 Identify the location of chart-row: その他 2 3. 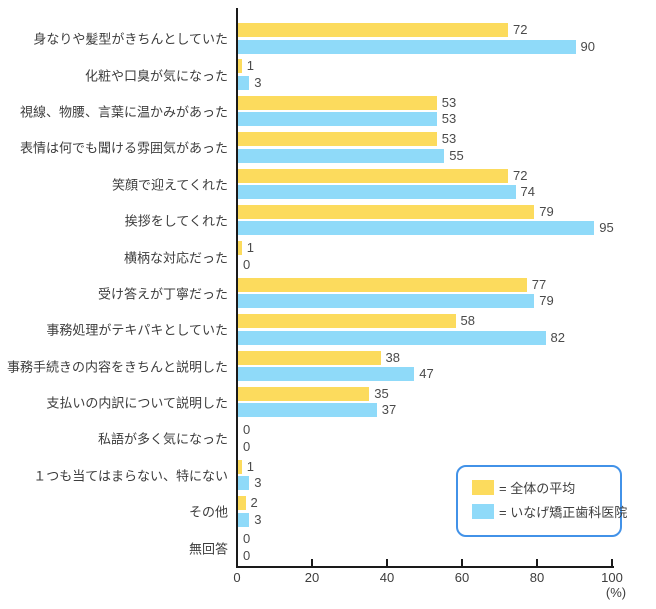
(328, 511).